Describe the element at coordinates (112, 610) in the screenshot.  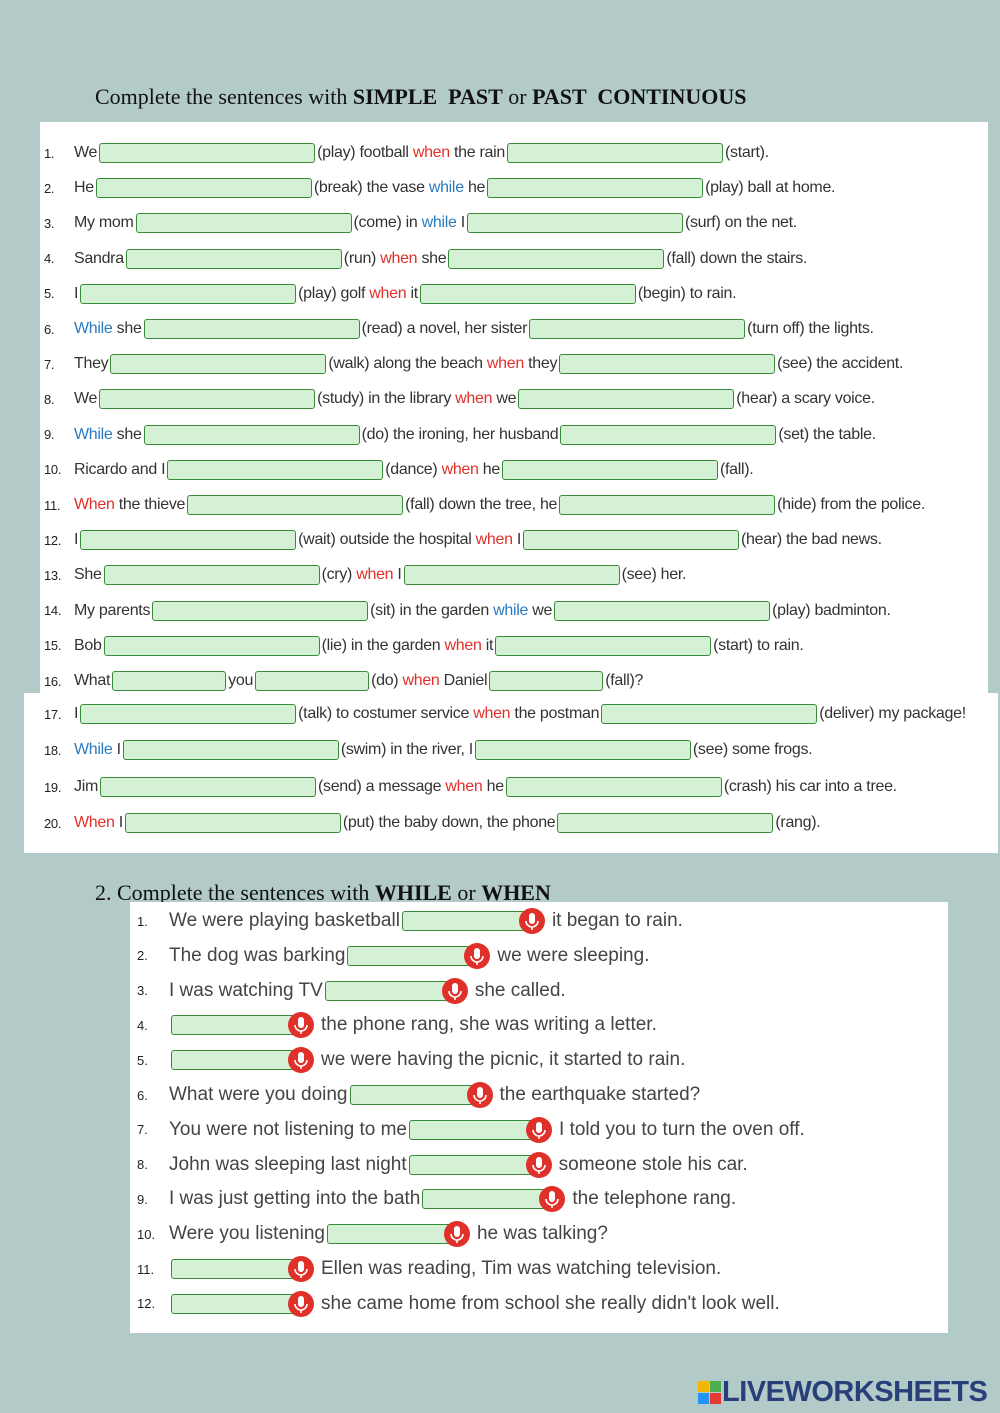
I see `sentence-text: My parents` at that location.